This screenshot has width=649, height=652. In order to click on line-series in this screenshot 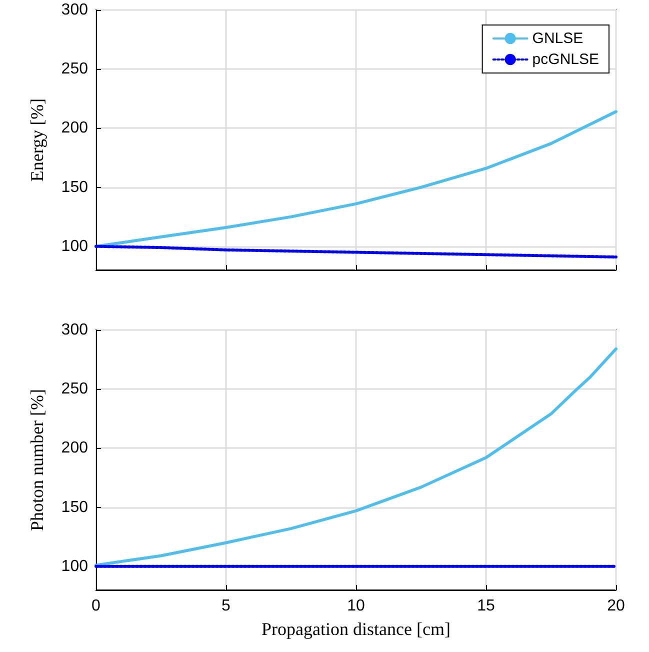, I will do `click(356, 251)`.